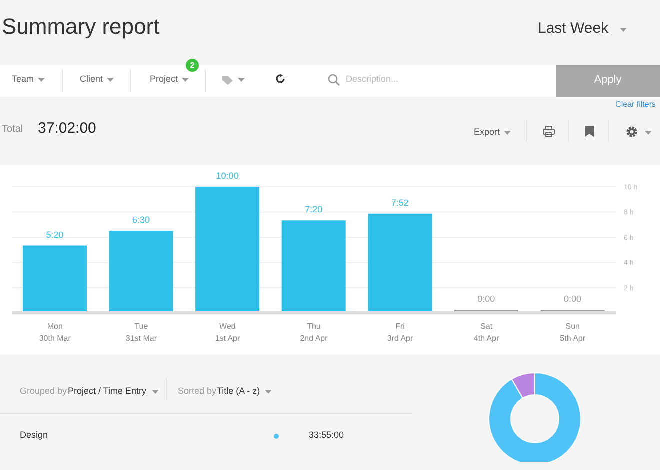 This screenshot has width=660, height=470. I want to click on data-label: 7:20, so click(314, 209).